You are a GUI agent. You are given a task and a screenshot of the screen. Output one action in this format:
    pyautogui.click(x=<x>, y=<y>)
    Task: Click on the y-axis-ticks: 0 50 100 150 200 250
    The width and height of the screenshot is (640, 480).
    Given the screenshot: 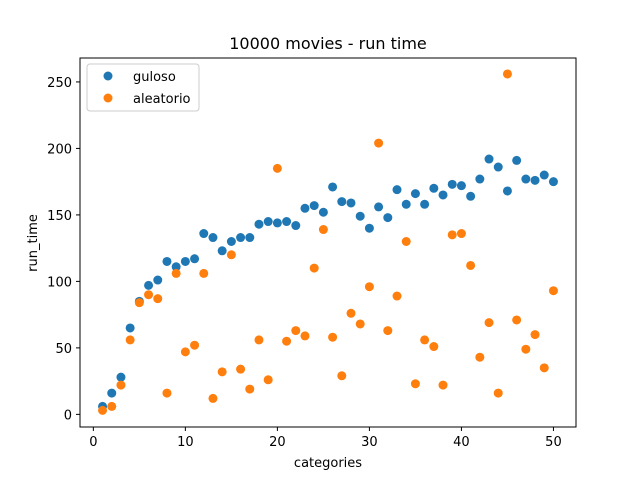 What is the action you would take?
    pyautogui.click(x=63, y=249)
    